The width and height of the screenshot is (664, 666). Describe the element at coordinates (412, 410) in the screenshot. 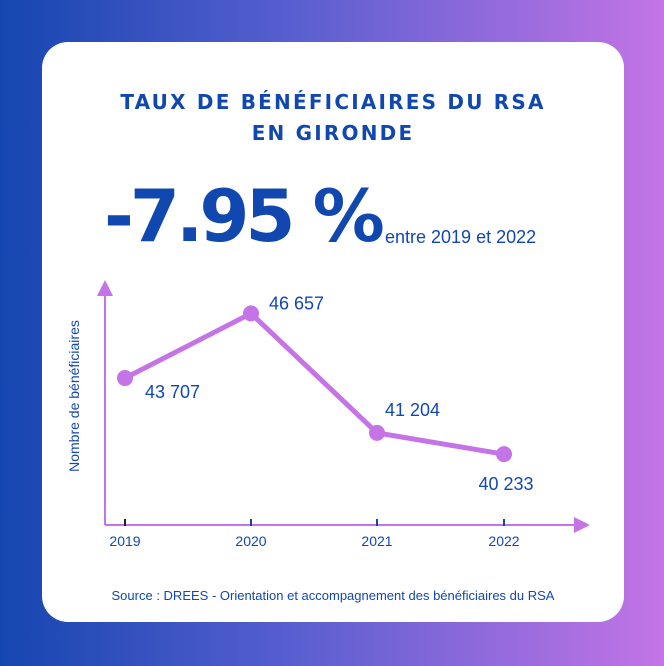

I see `data-label: 41 204` at that location.